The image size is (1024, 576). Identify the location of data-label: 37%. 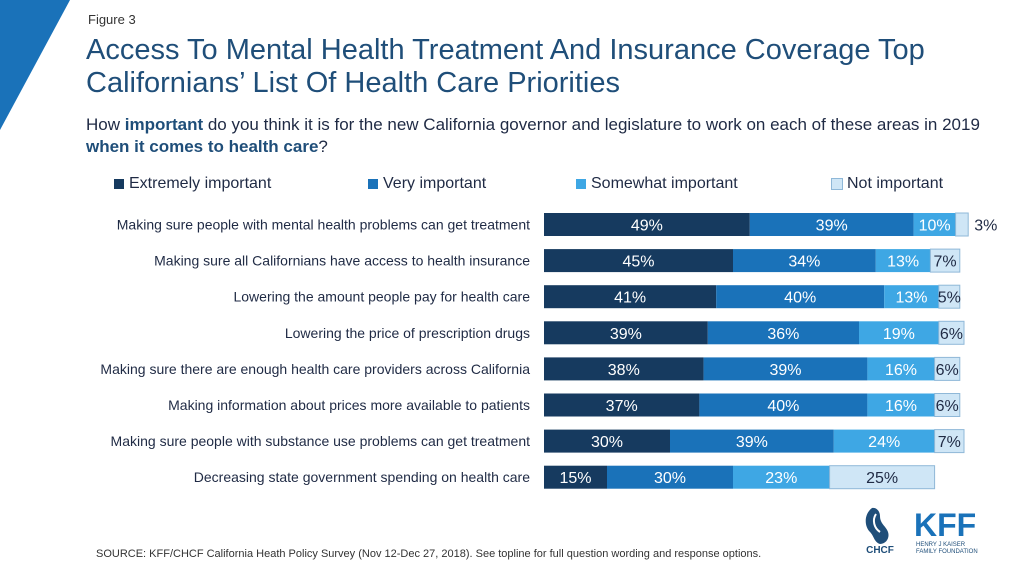
(622, 406).